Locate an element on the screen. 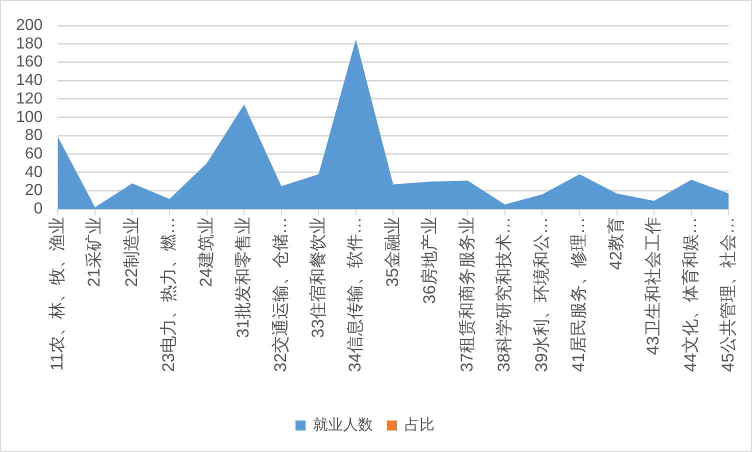 The width and height of the screenshot is (752, 452). y-tick-label: 80 is located at coordinates (33, 135).